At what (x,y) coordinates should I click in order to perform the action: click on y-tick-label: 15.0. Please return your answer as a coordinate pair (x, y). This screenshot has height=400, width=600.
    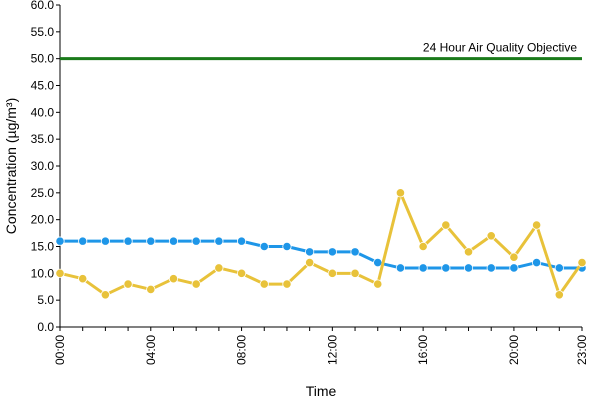
    Looking at the image, I should click on (43, 247).